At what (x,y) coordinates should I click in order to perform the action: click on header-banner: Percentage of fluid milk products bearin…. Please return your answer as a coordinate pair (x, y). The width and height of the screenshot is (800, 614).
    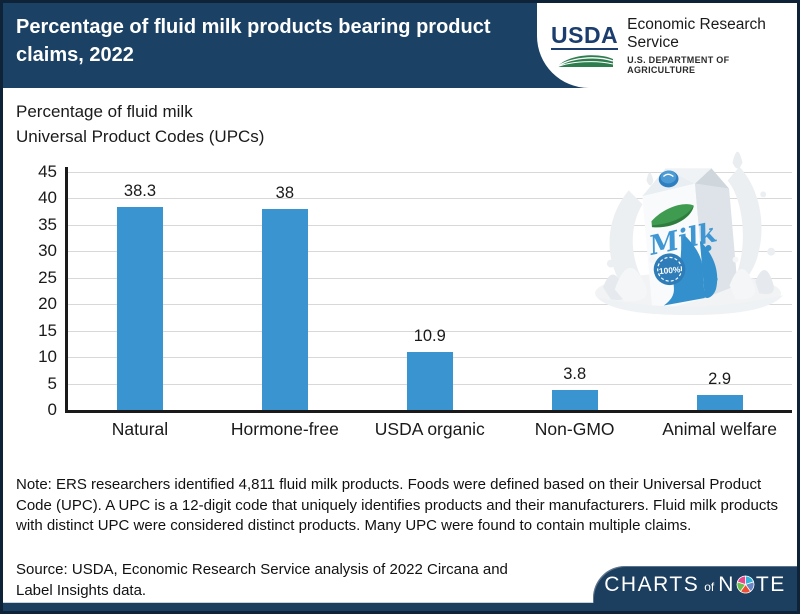
    Looking at the image, I should click on (400, 45).